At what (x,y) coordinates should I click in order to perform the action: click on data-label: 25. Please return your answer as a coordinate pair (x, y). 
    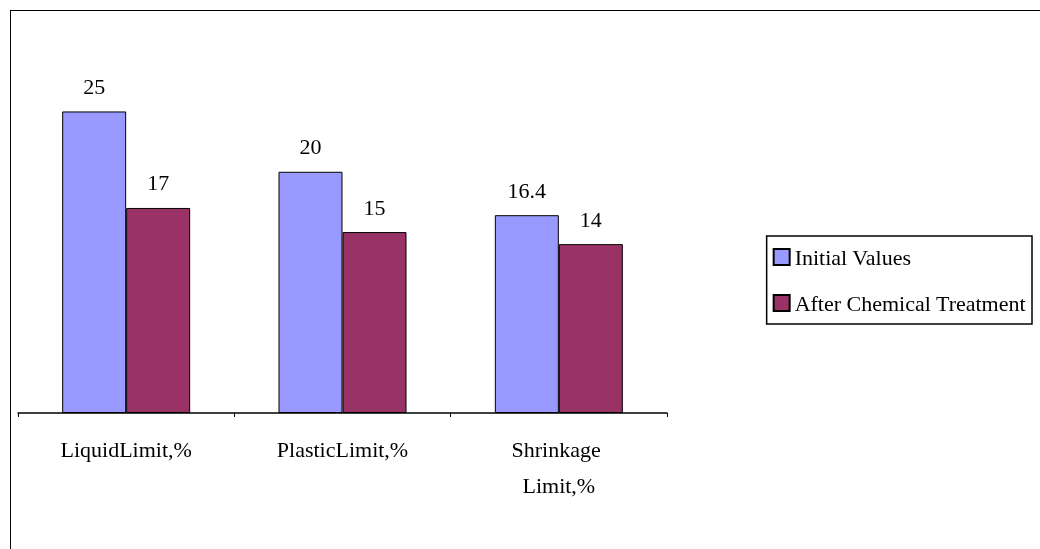
    Looking at the image, I should click on (94, 86).